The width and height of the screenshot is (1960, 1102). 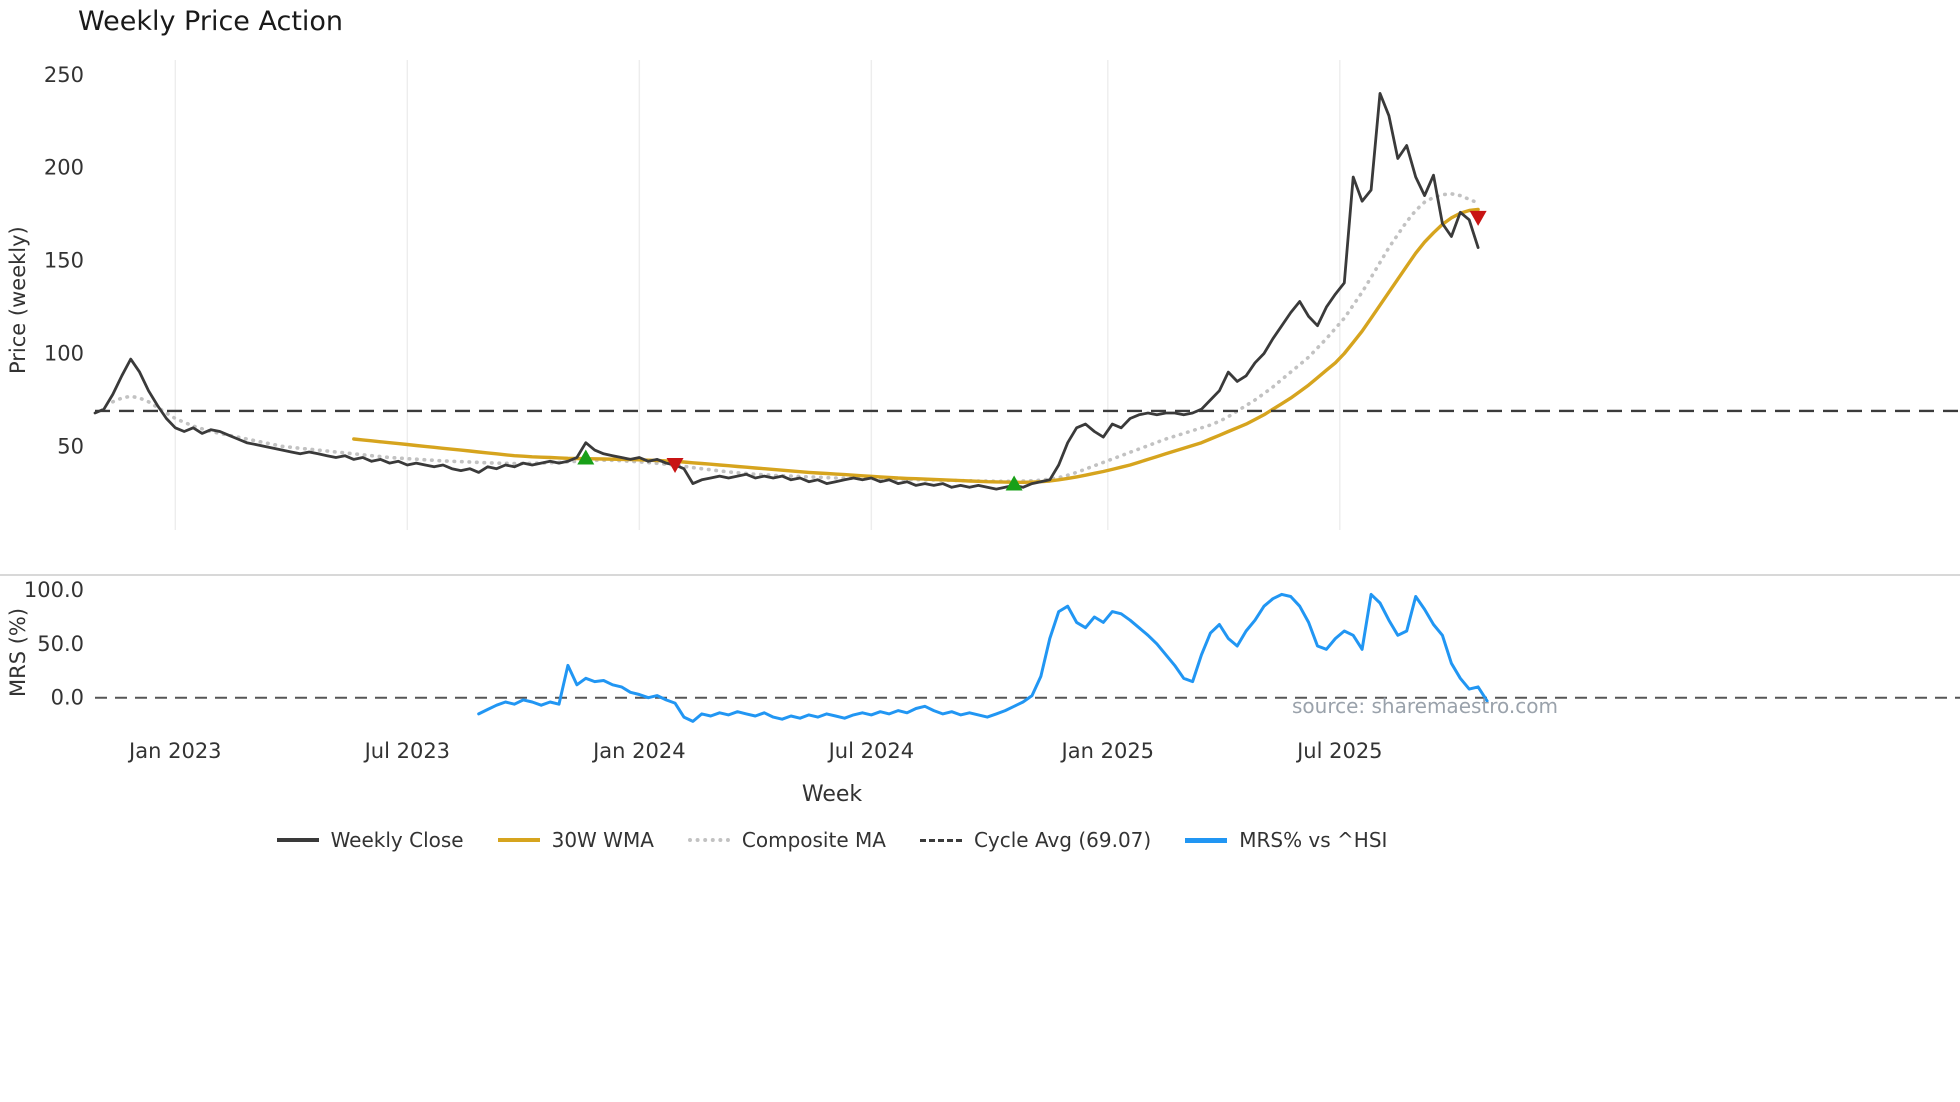 What do you see at coordinates (64, 354) in the screenshot?
I see `price-y-tick-label: 100` at bounding box center [64, 354].